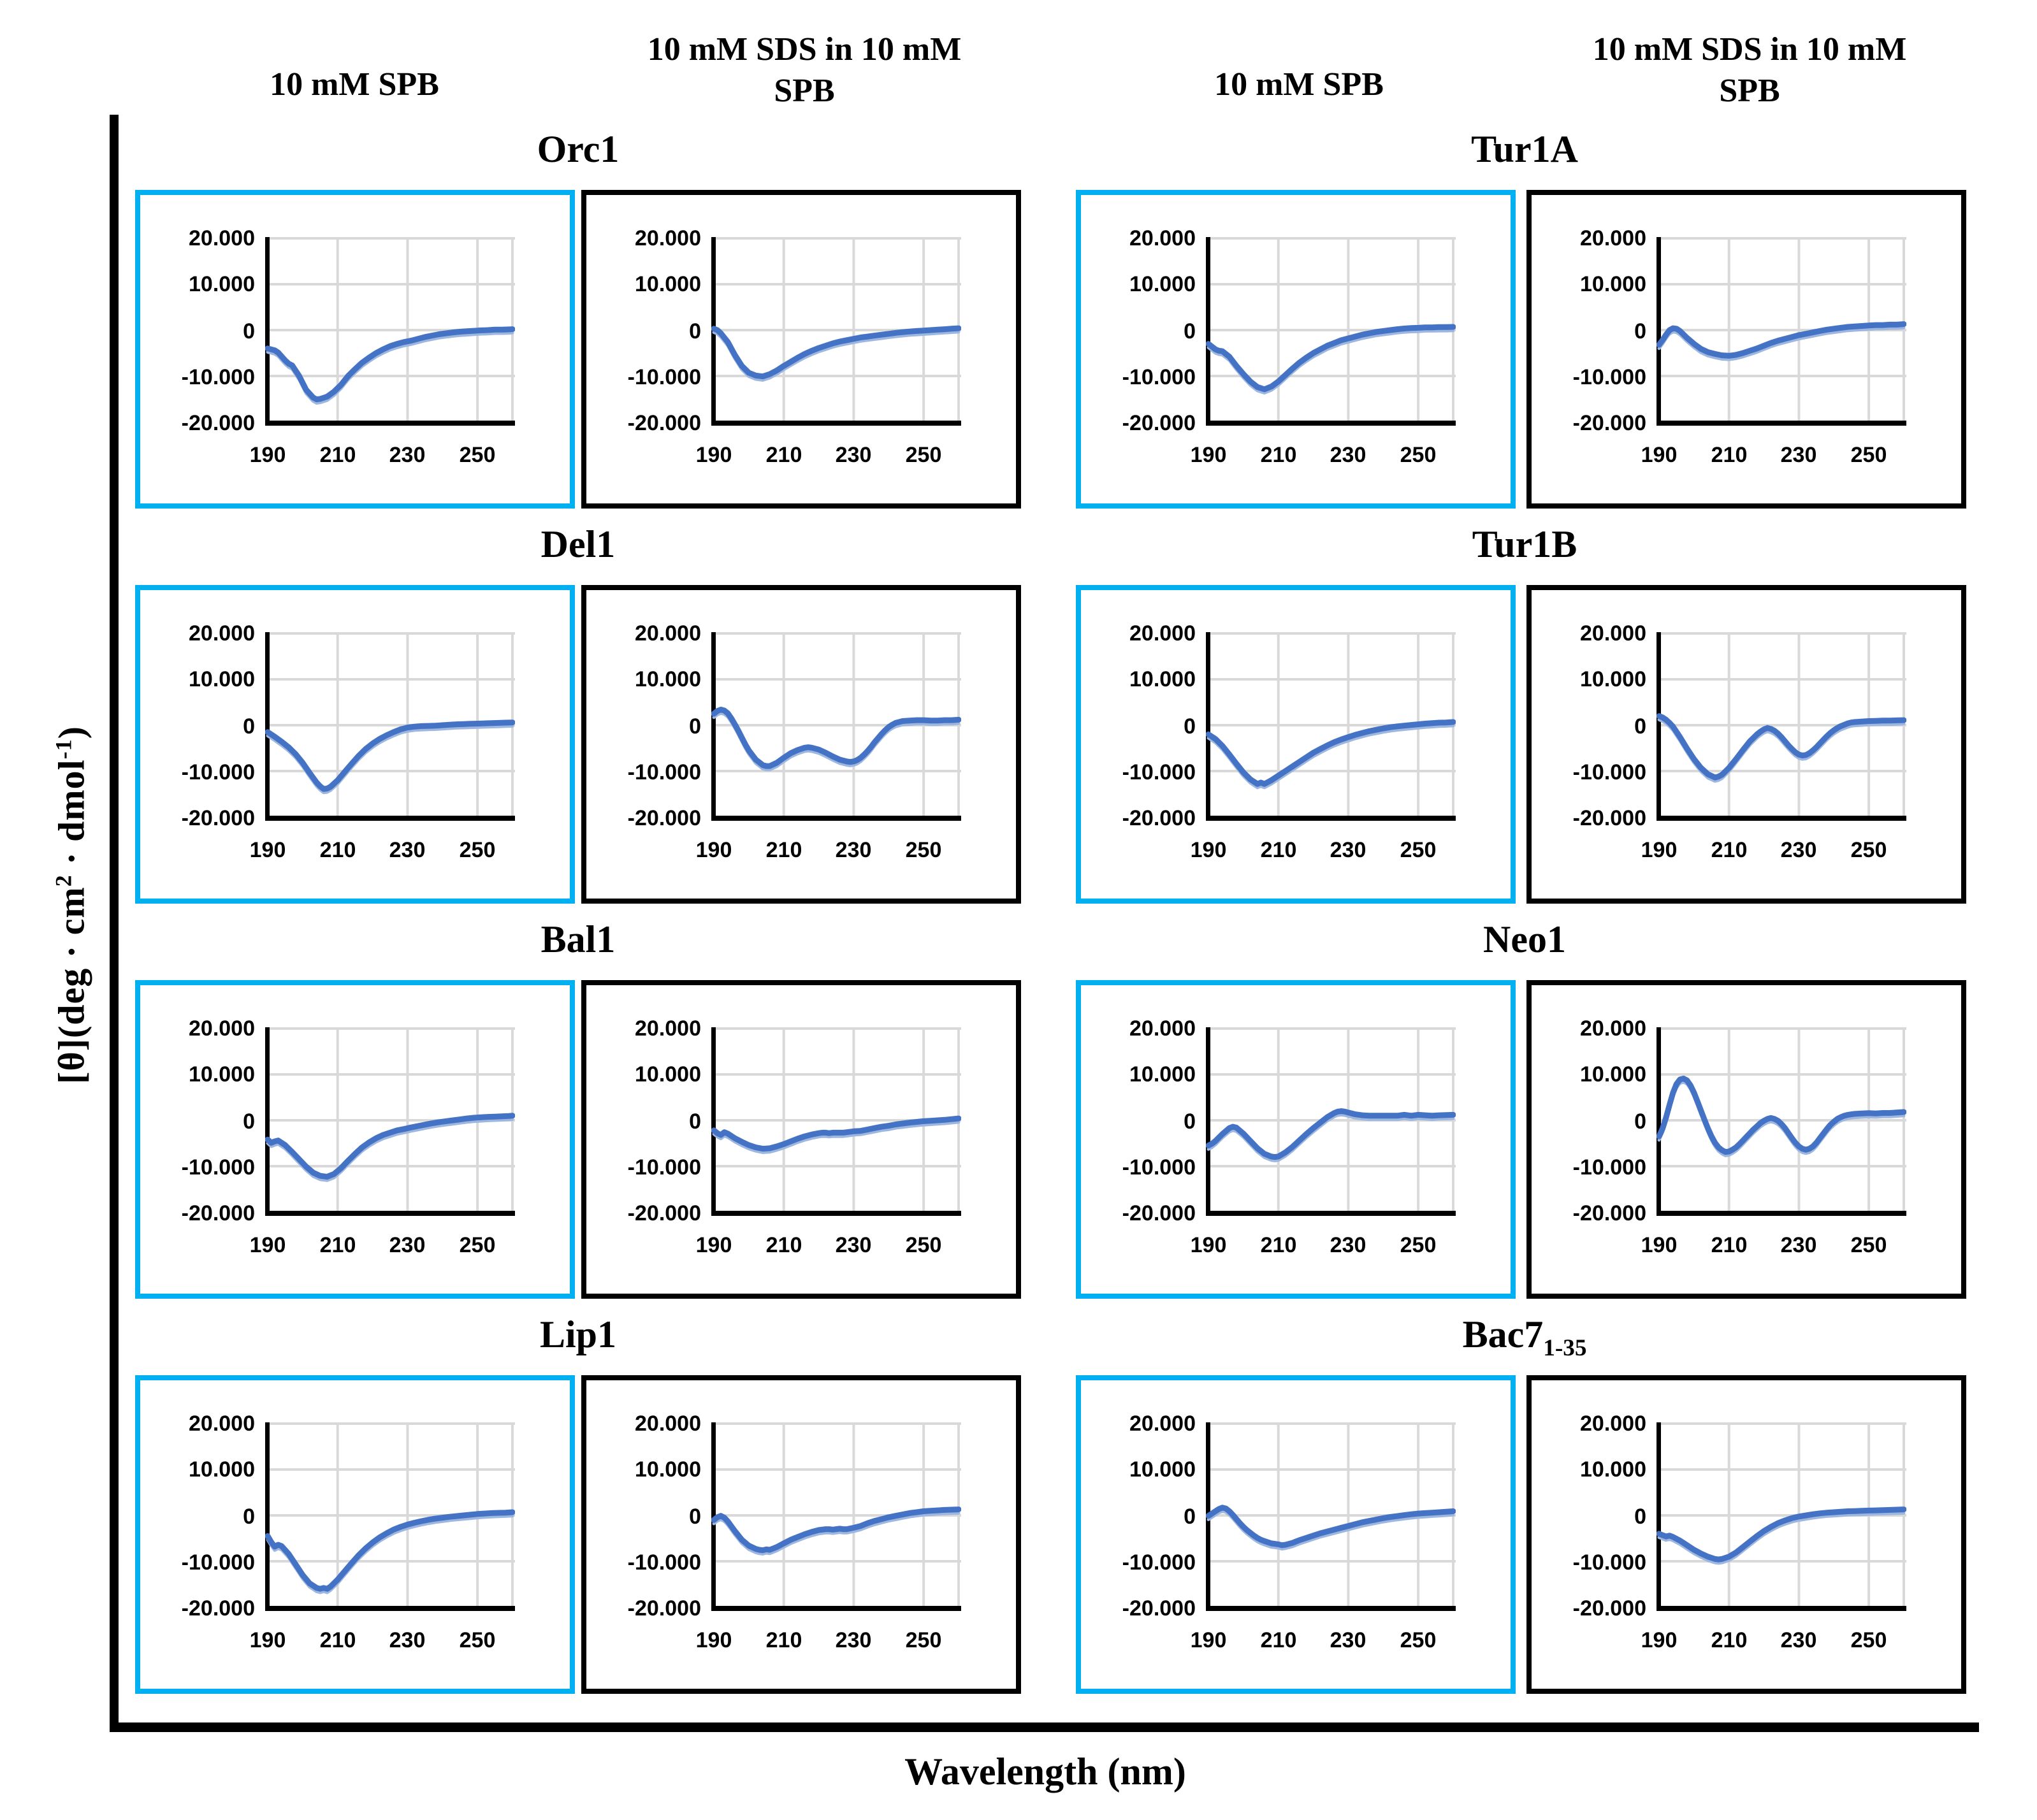  What do you see at coordinates (578, 149) in the screenshot?
I see `panel-title-orc1: Orc1` at bounding box center [578, 149].